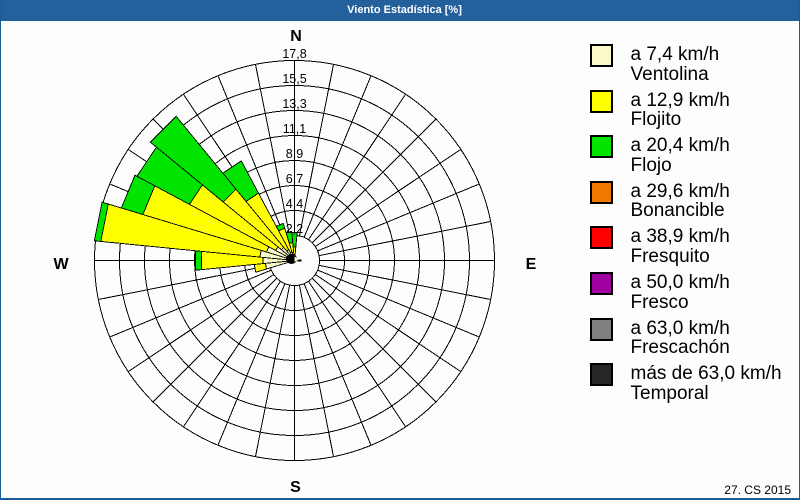  I want to click on svg-text: 4,4, so click(294, 204).